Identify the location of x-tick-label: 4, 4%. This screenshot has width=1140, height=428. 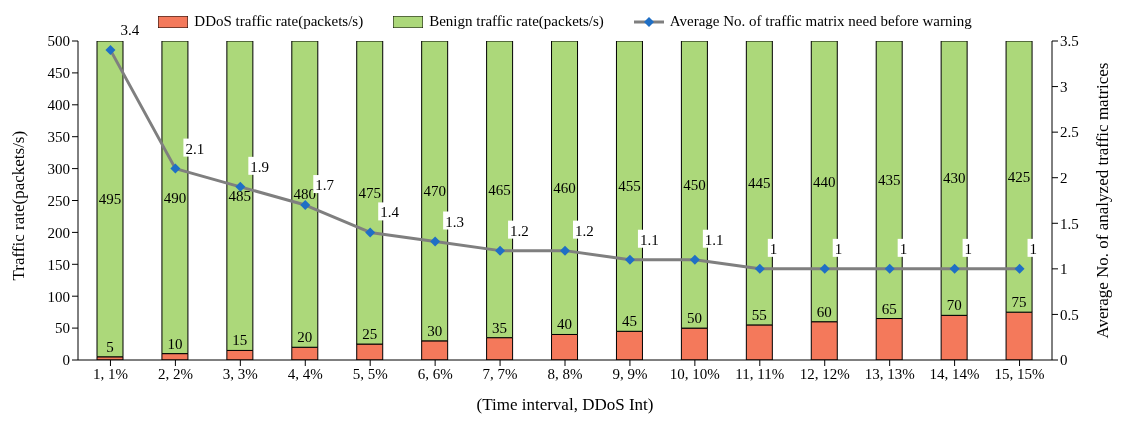
(305, 373).